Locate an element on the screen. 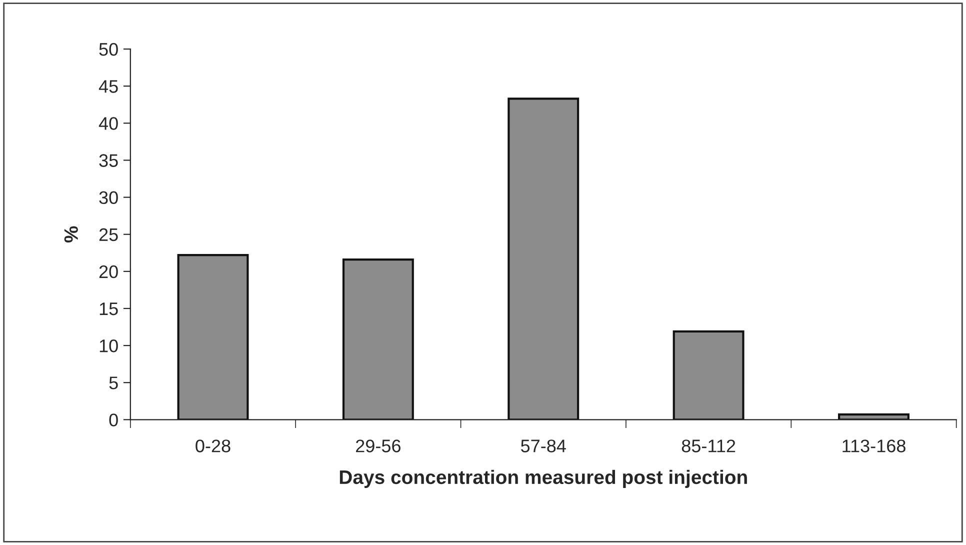 This screenshot has width=966, height=545. x-tick-label: 85-112 is located at coordinates (709, 446).